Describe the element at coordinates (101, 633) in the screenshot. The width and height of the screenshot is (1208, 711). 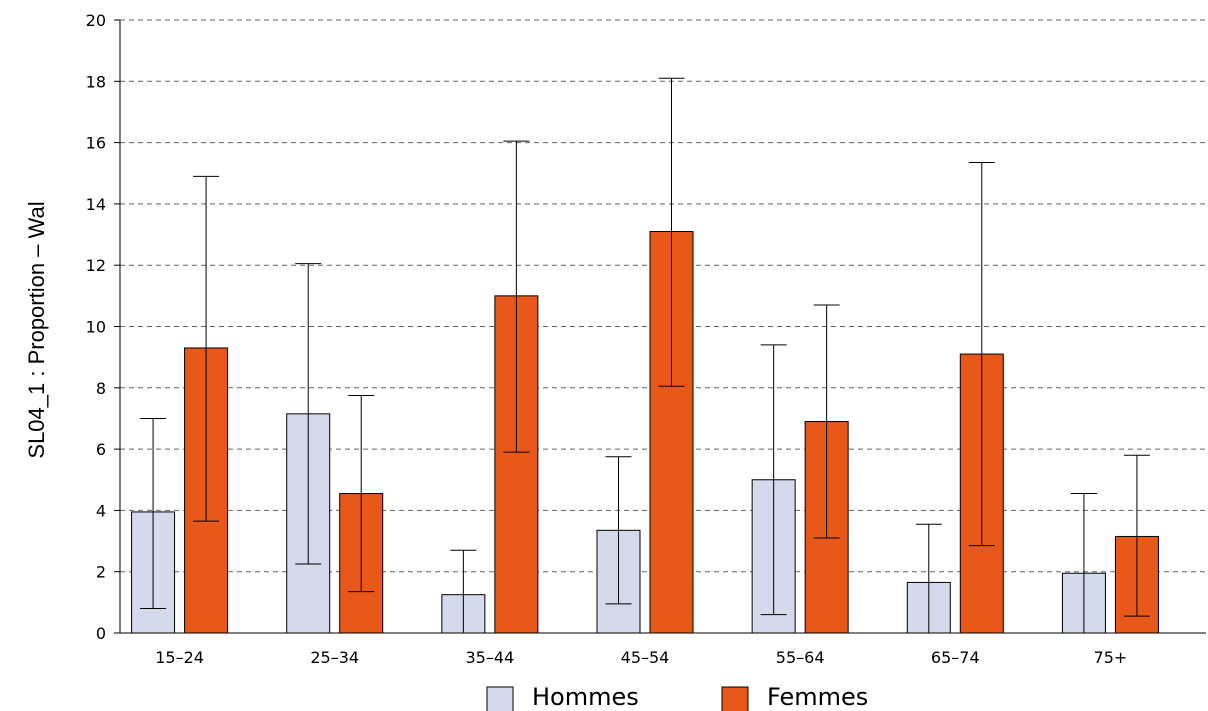
I see `y-tick-label: 0` at that location.